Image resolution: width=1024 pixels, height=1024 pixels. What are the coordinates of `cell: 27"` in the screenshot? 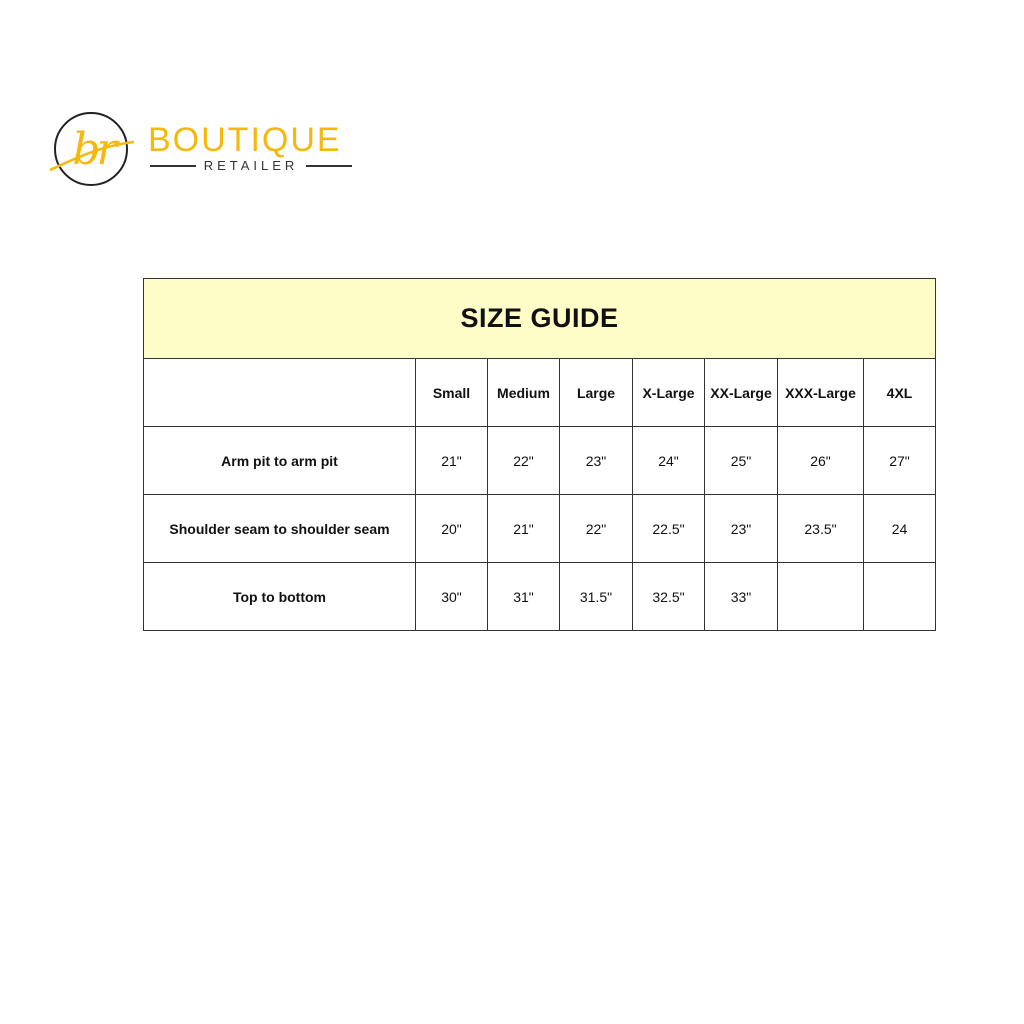 It's located at (899, 460).